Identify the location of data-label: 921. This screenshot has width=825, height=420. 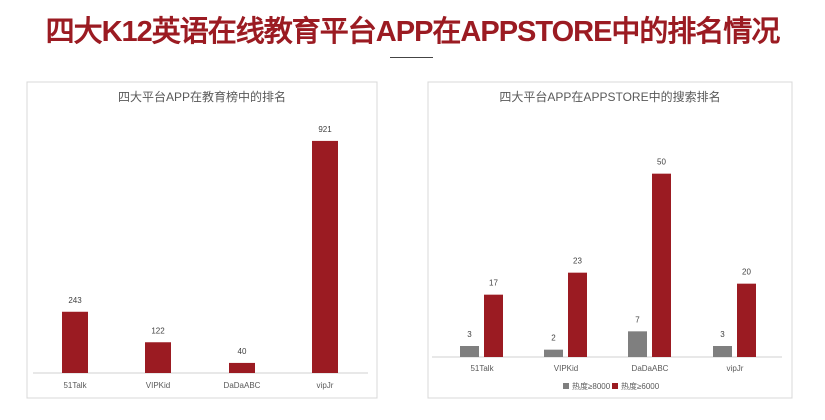
(325, 129).